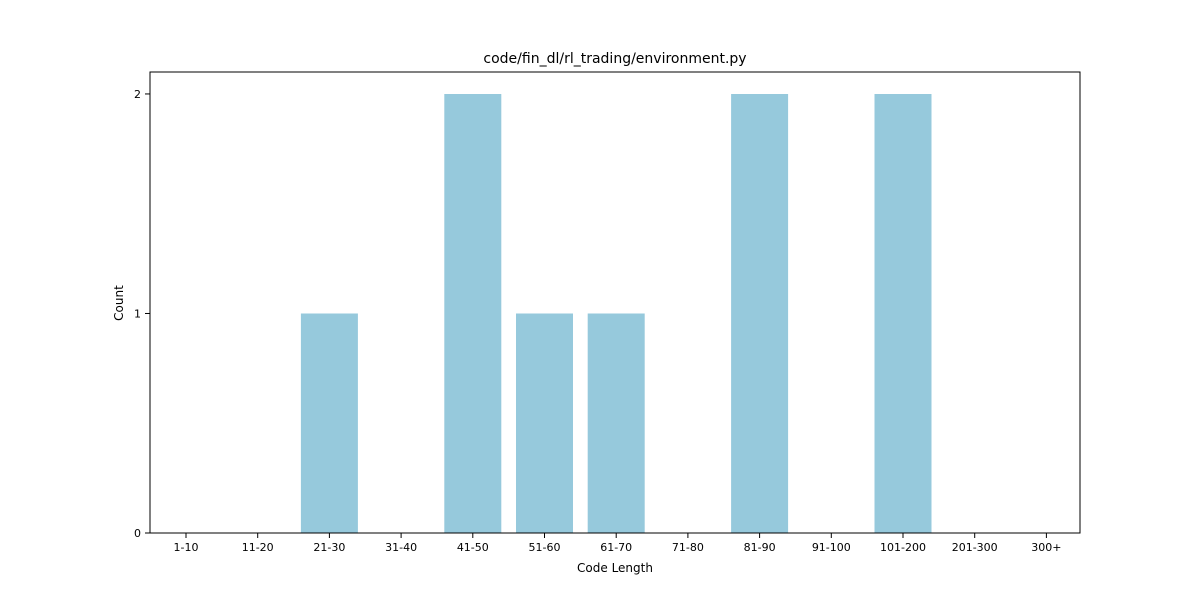  I want to click on x-tick-label: 81-90, so click(760, 547).